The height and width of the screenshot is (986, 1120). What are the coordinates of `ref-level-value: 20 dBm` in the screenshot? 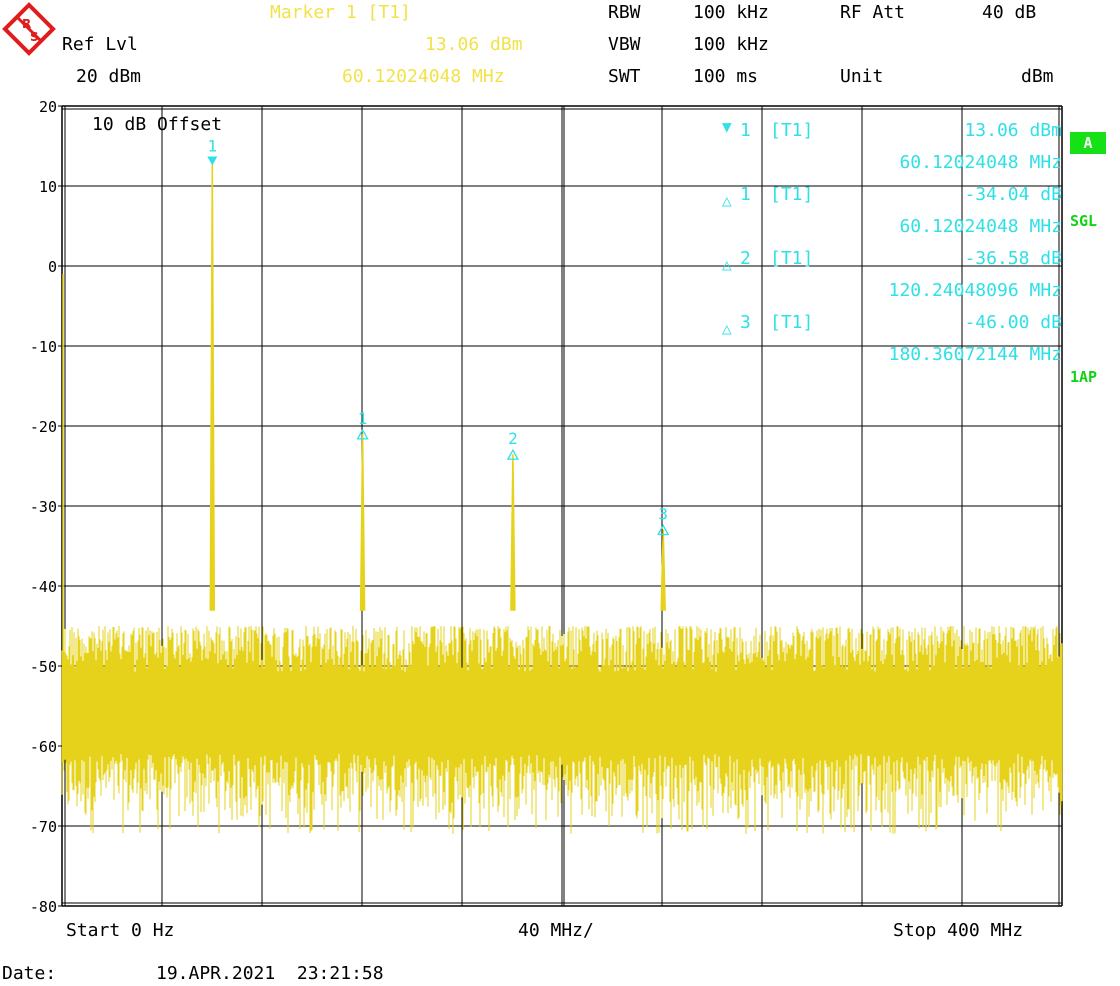 It's located at (109, 76).